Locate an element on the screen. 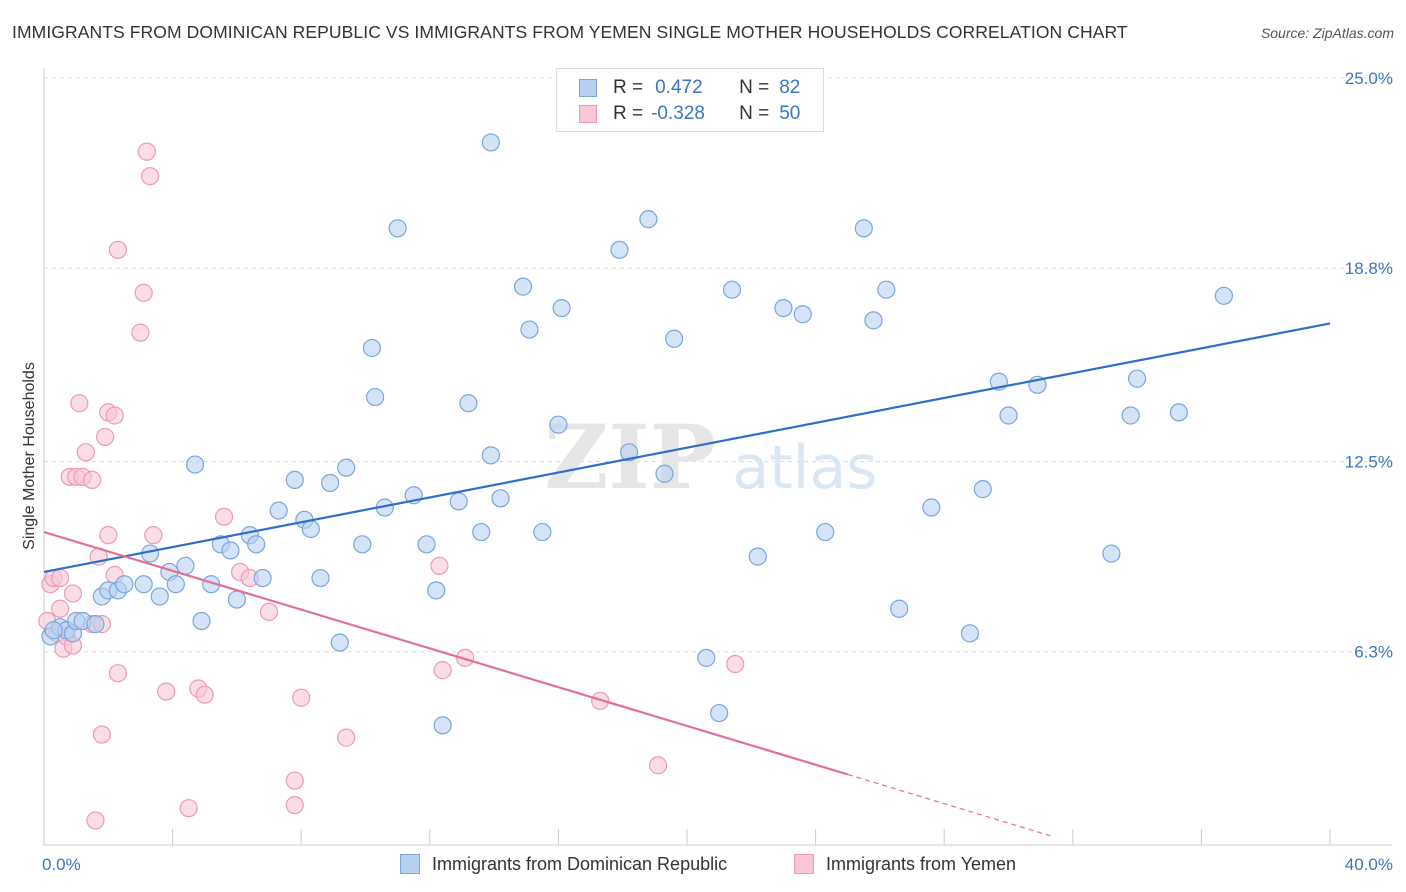 This screenshot has width=1406, height=892. stats-legend: R = 0.472 N = 82 R = -0.328 N = 50 is located at coordinates (690, 100).